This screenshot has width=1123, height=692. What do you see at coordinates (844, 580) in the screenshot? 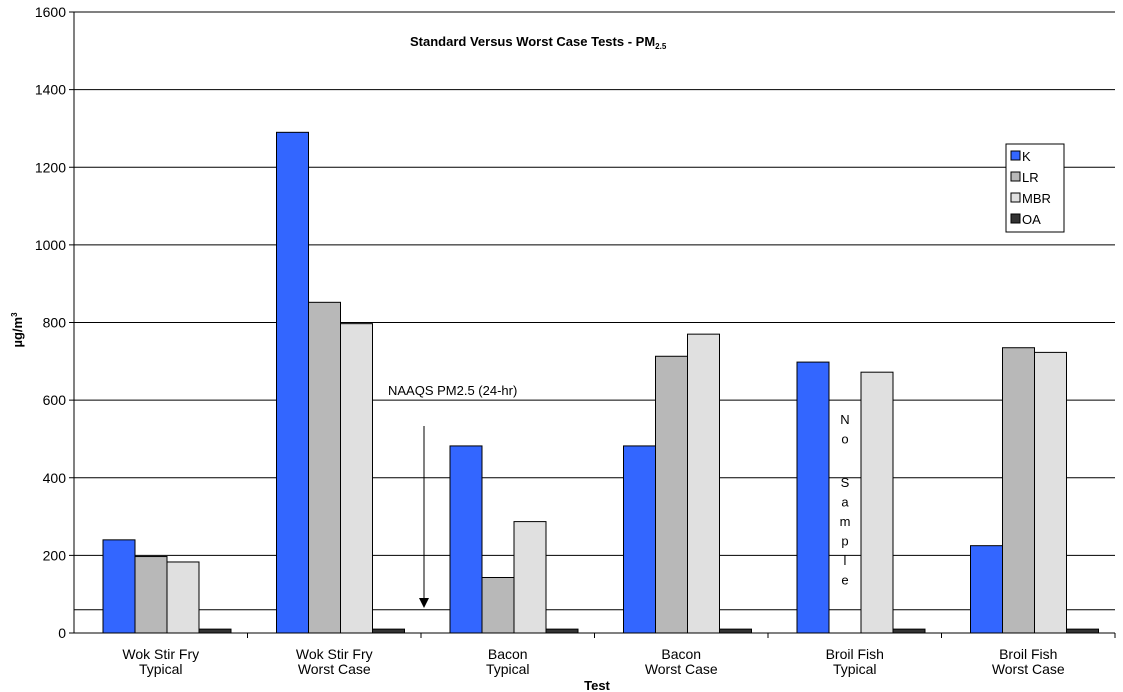
I see `no-sample-letter: e` at bounding box center [844, 580].